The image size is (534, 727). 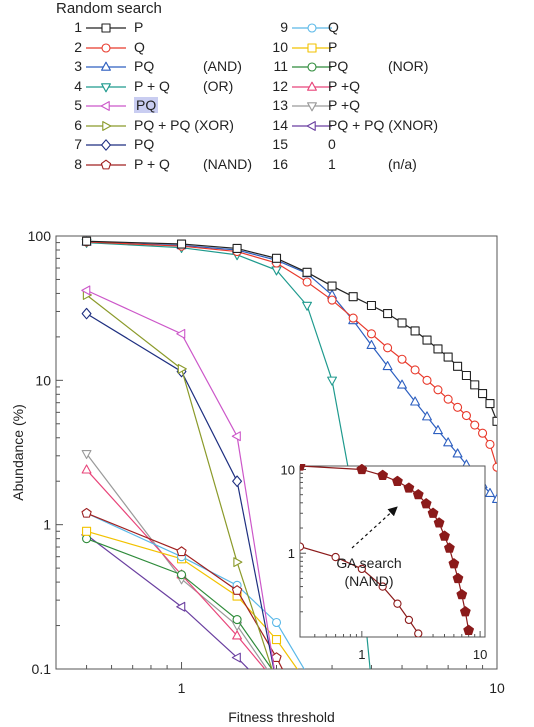 What do you see at coordinates (280, 124) in the screenshot?
I see `legend-number: 14` at bounding box center [280, 124].